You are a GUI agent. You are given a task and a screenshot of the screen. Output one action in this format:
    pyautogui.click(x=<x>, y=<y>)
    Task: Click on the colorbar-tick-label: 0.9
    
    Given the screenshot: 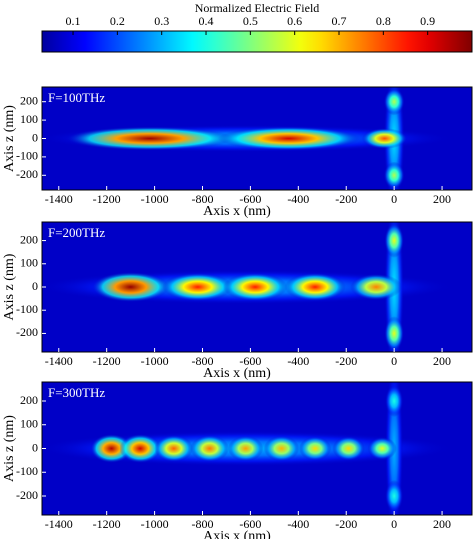 What is the action you would take?
    pyautogui.click(x=427, y=21)
    